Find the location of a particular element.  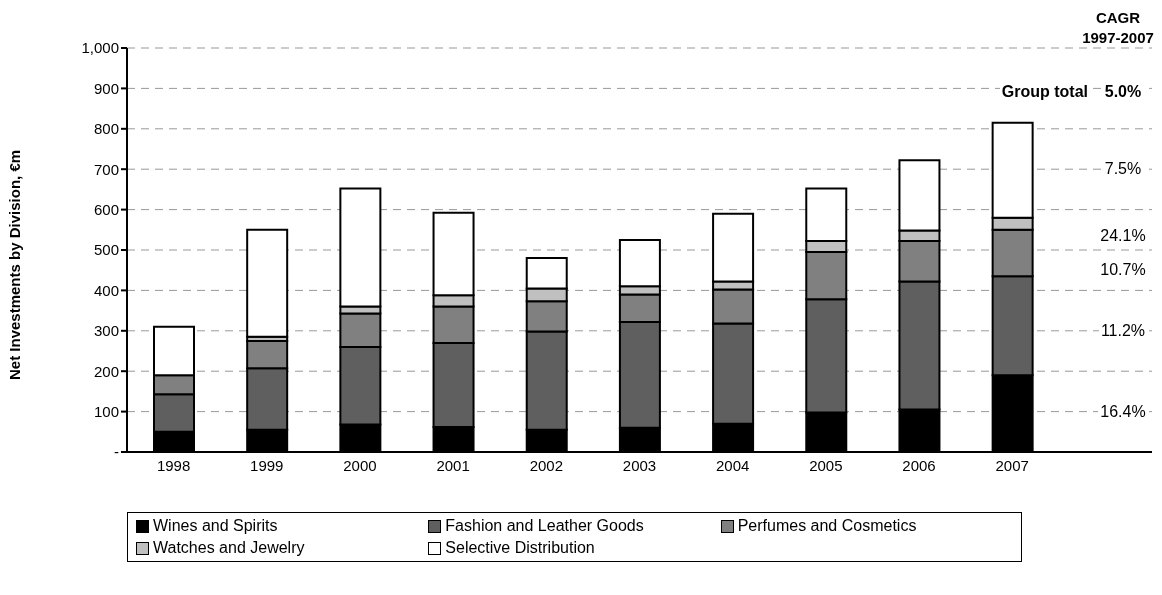

y-tick-label: 100 is located at coordinates (106, 411).